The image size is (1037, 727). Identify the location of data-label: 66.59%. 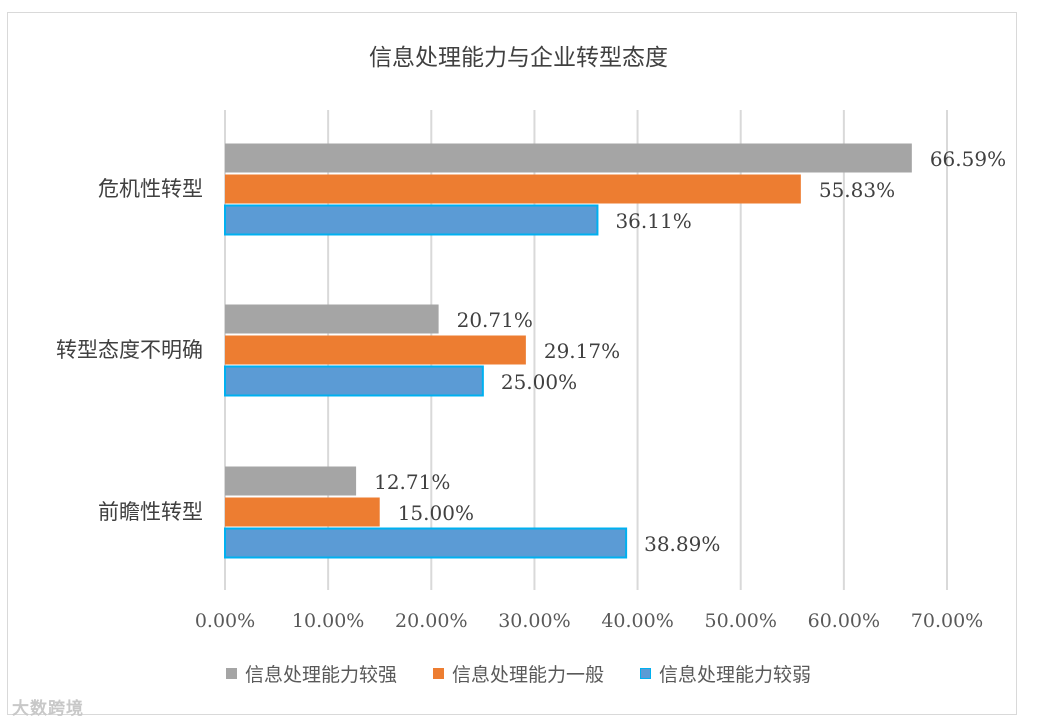
(968, 159).